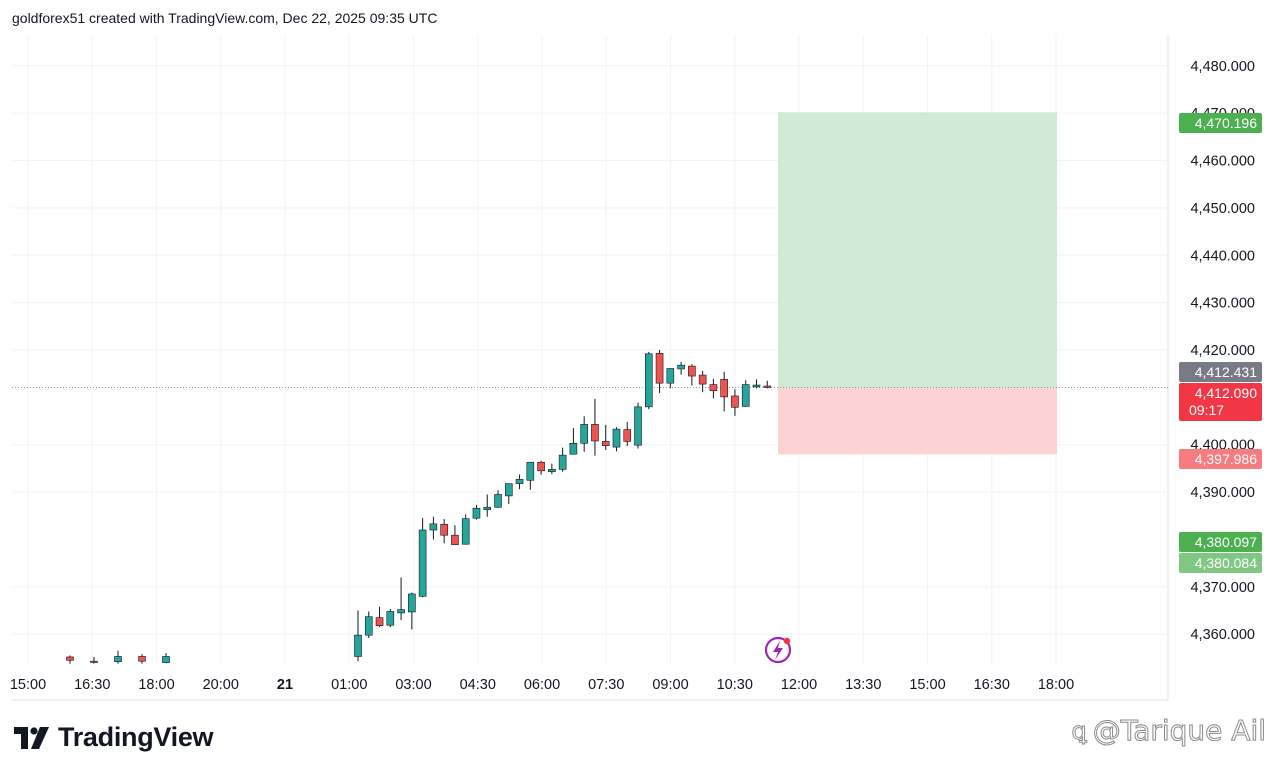 The height and width of the screenshot is (776, 1280). Describe the element at coordinates (606, 685) in the screenshot. I see `x-tick-label: 07:30` at that location.